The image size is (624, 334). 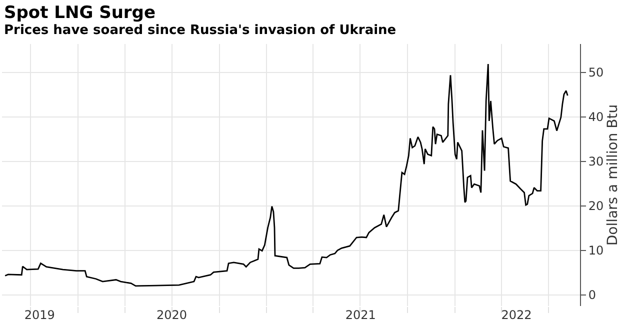 What do you see at coordinates (596, 117) in the screenshot?
I see `y-tick-label: 40` at bounding box center [596, 117].